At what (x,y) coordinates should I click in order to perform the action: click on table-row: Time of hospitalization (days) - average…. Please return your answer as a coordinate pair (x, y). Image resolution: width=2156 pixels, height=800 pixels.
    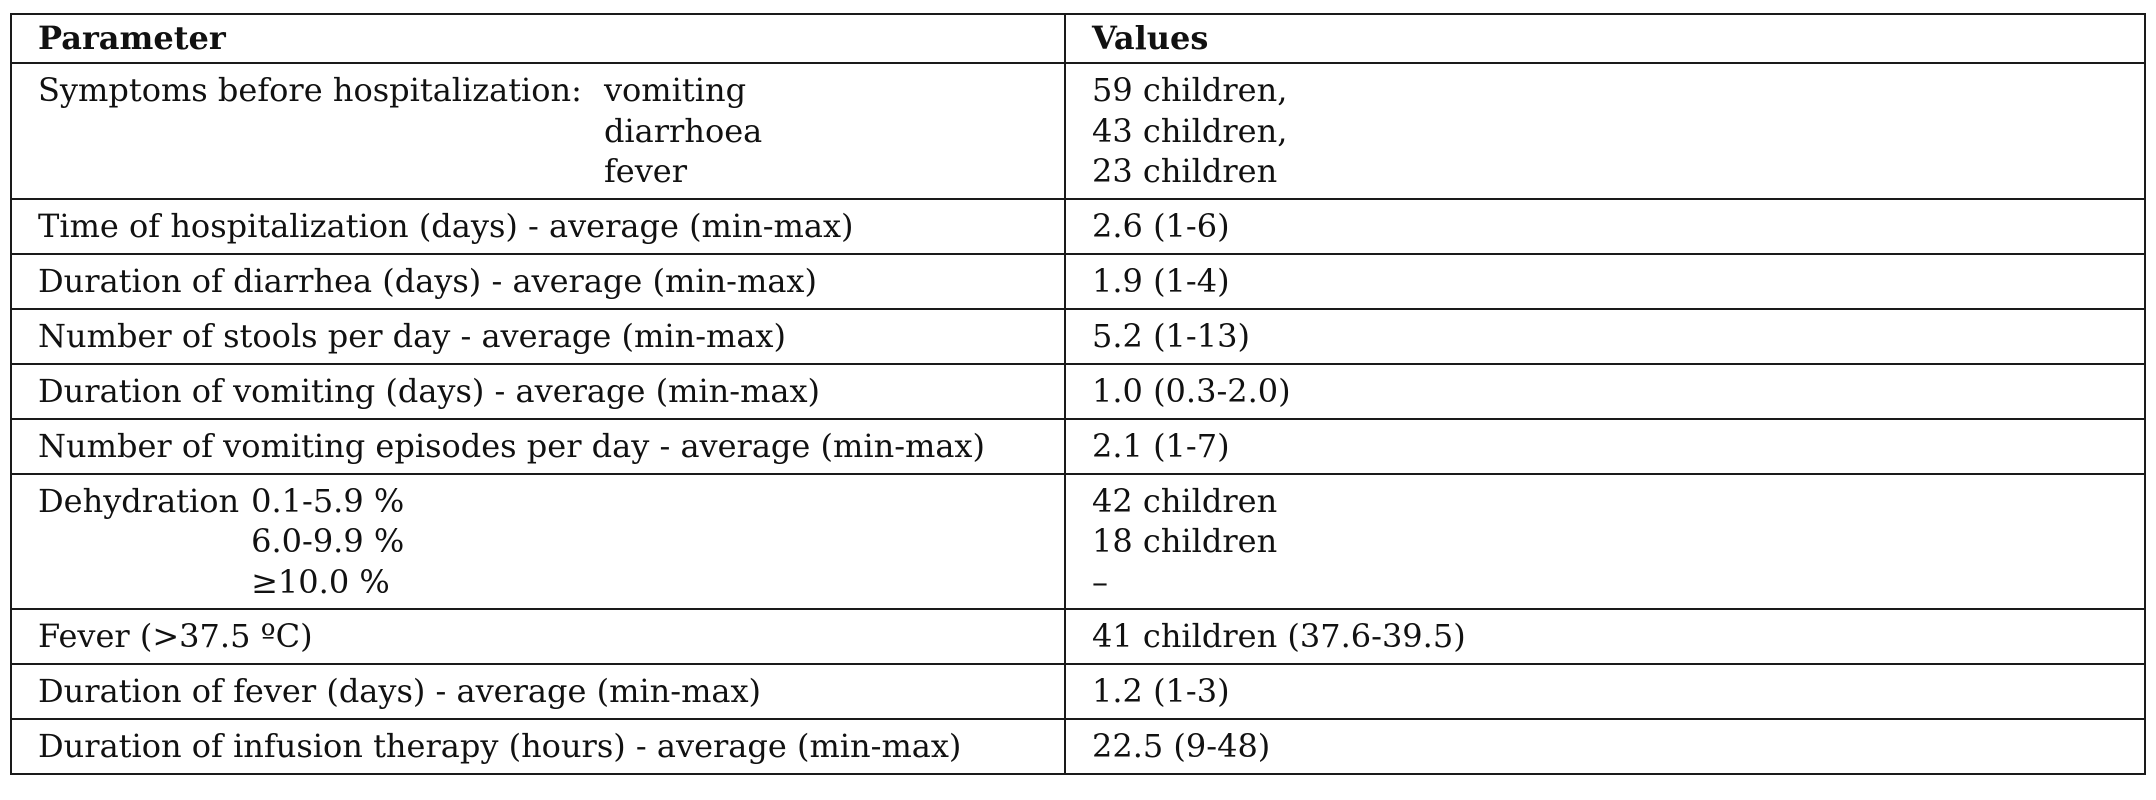
    Looking at the image, I should click on (1078, 226).